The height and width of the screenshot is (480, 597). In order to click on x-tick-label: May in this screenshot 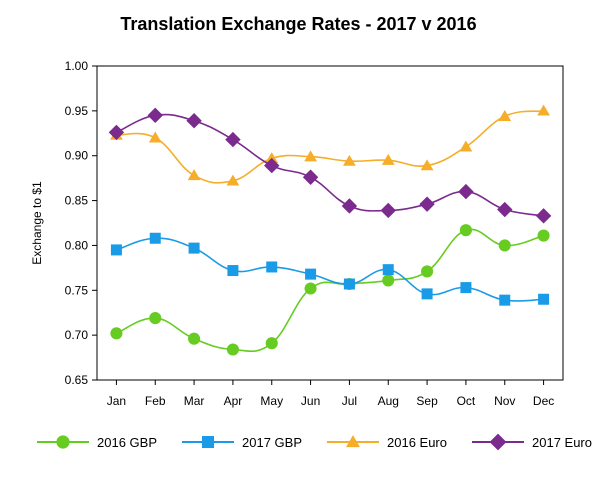, I will do `click(271, 401)`.